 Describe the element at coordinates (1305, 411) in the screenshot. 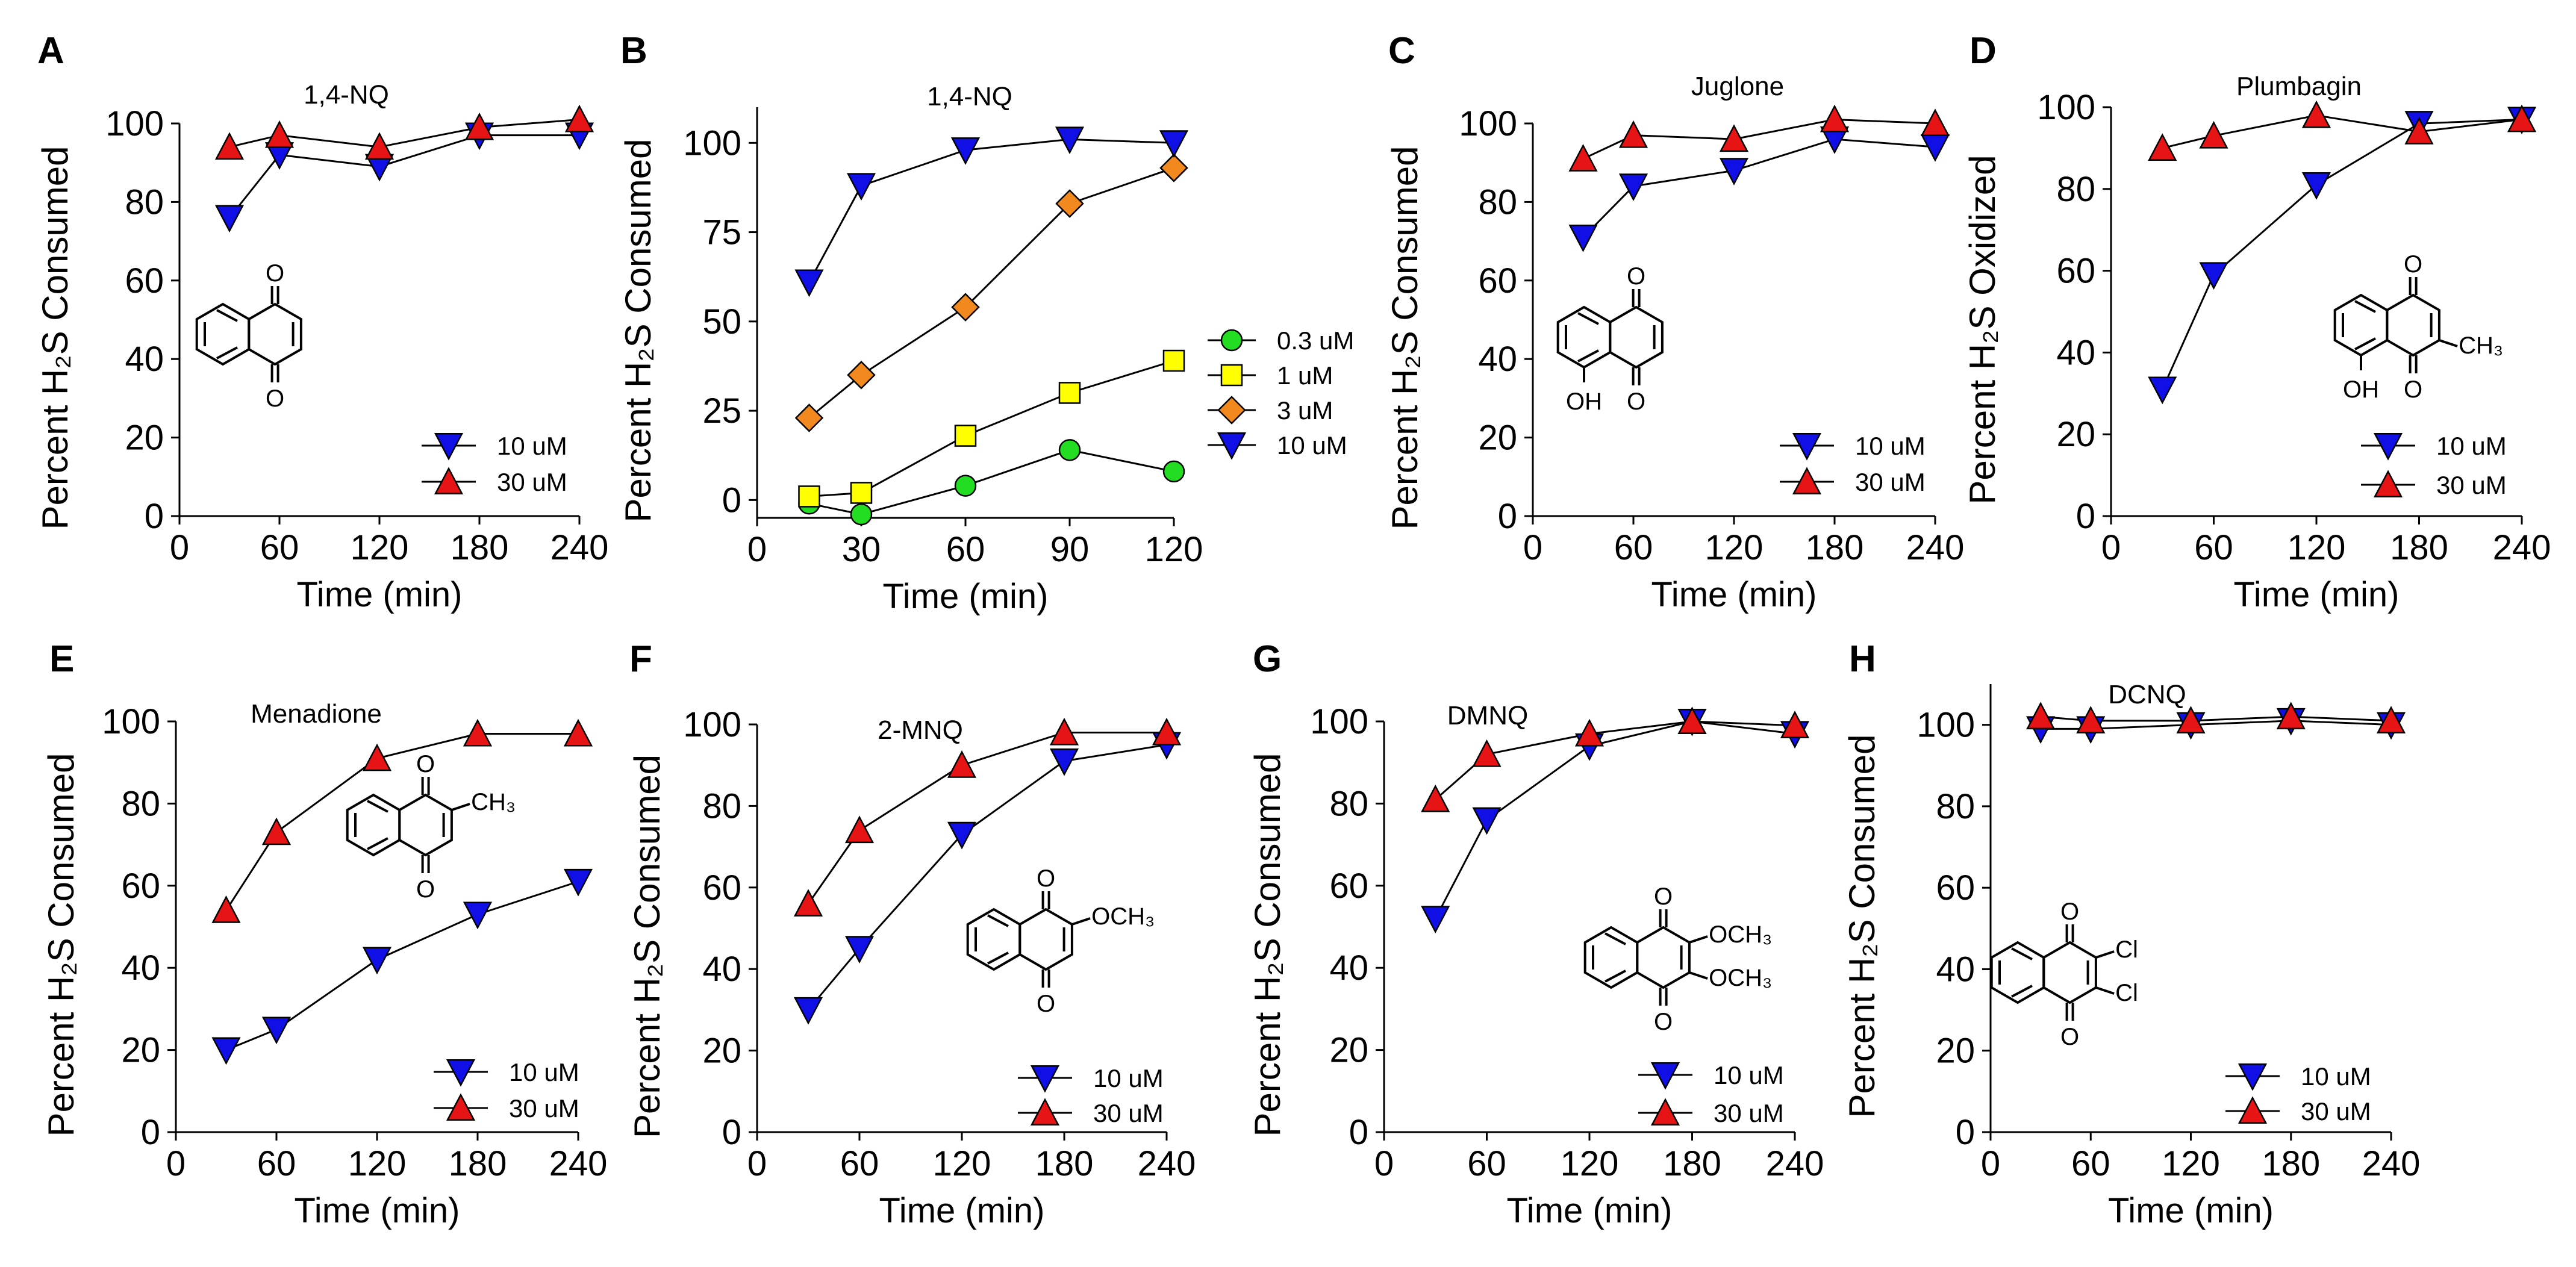

I see `legend-label: 3 uM` at that location.